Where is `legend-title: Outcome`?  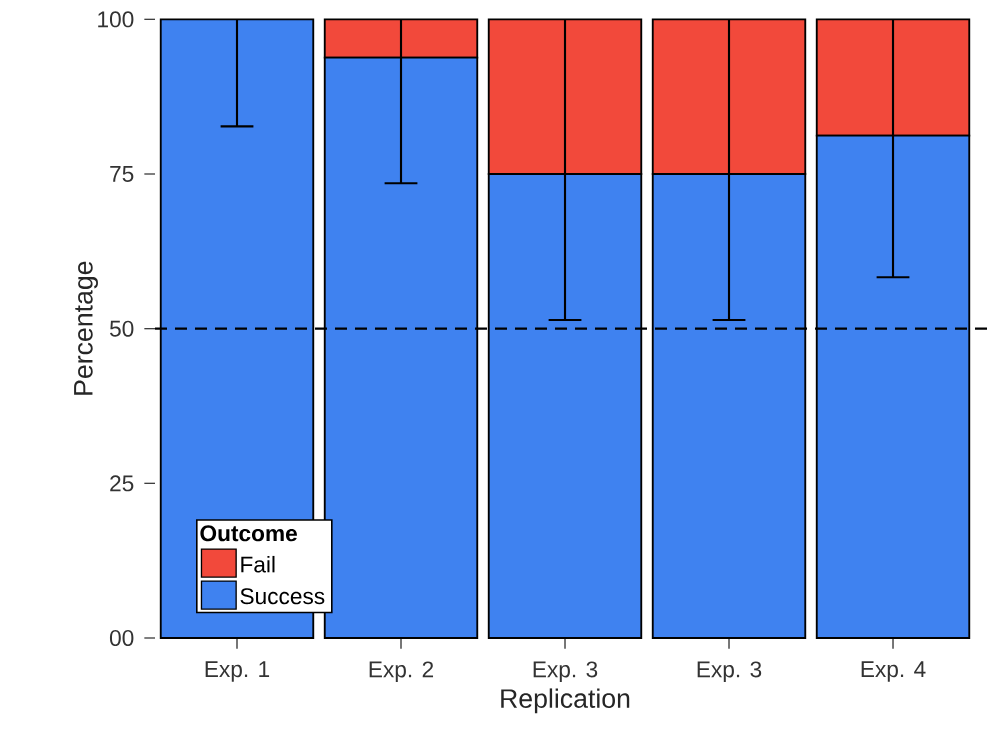 legend-title: Outcome is located at coordinates (248, 533).